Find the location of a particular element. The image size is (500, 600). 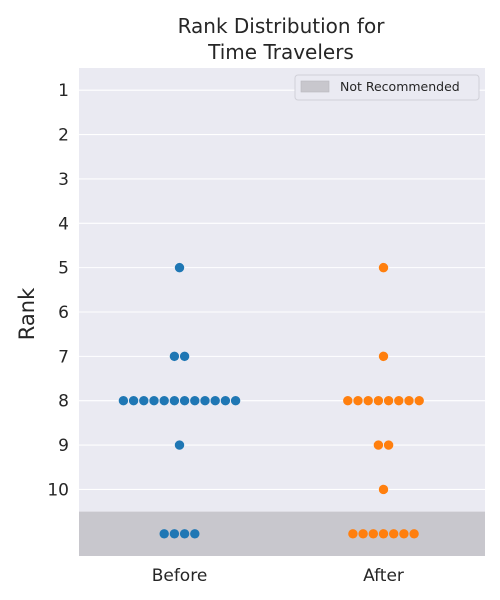

legend-swatch is located at coordinates (315, 86).